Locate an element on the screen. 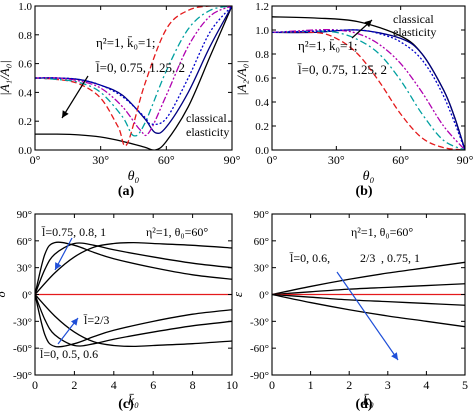  x-tick-label: 5 is located at coordinates (465, 385).